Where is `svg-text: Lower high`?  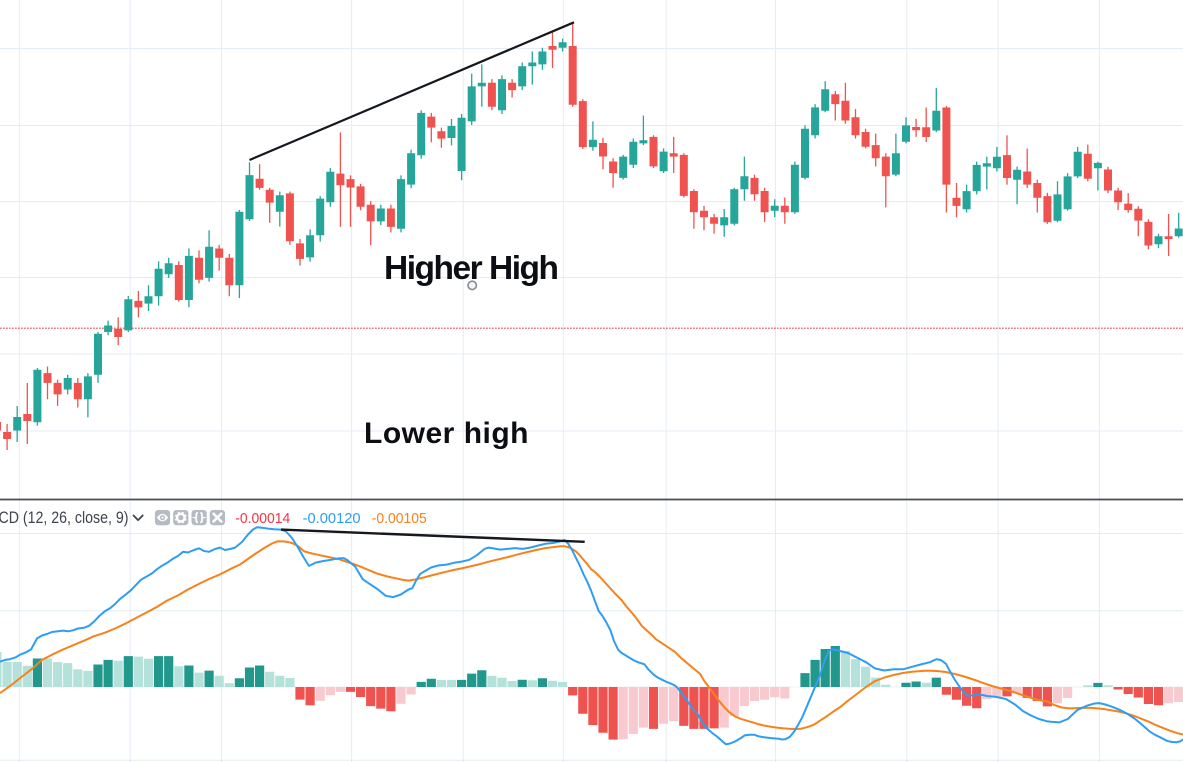 svg-text: Lower high is located at coordinates (446, 433).